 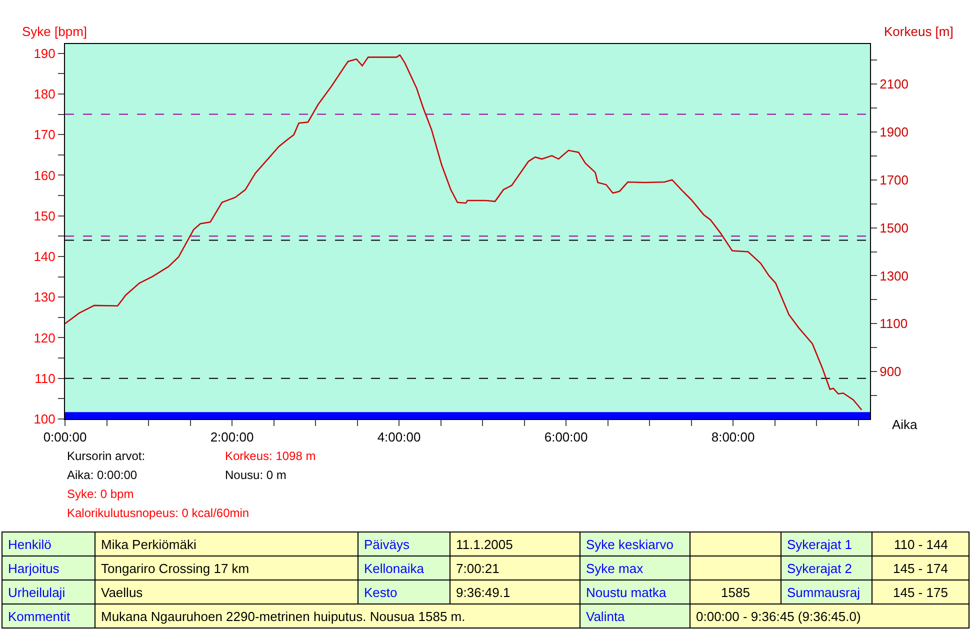 What do you see at coordinates (484, 544) in the screenshot?
I see `text: 11.1.2005` at bounding box center [484, 544].